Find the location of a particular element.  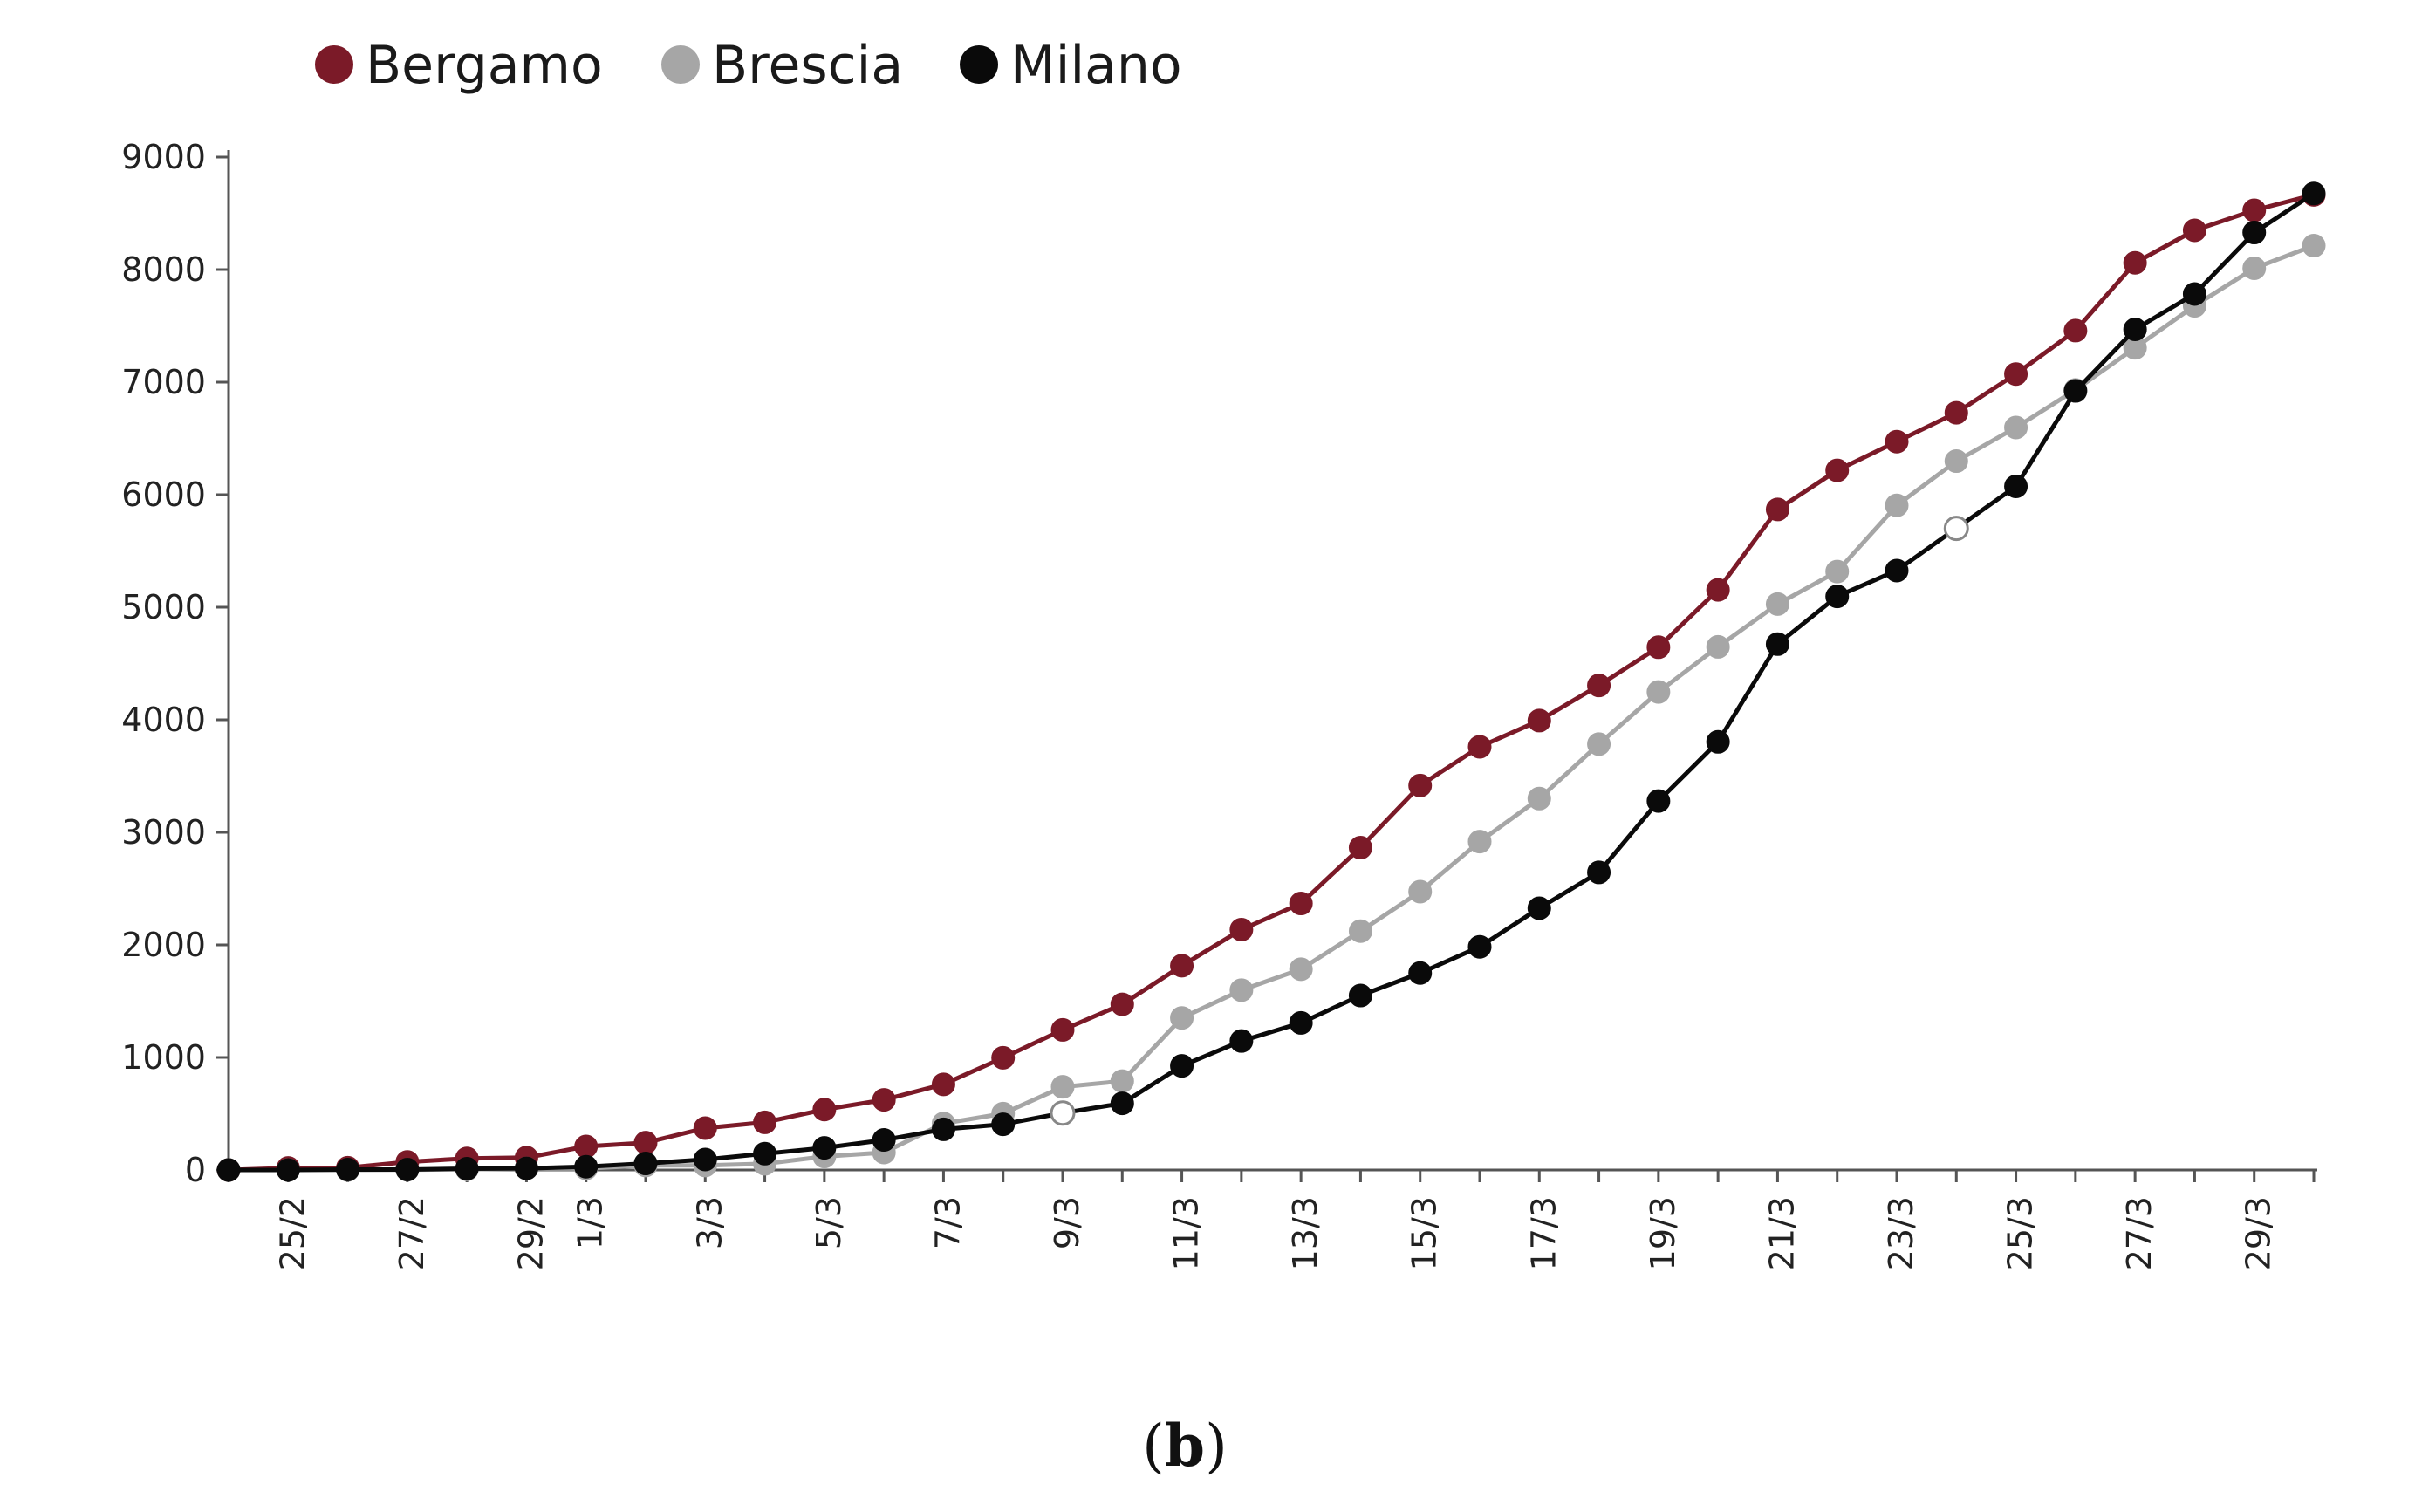

x-tick-label: 7/3 is located at coordinates (947, 1222).